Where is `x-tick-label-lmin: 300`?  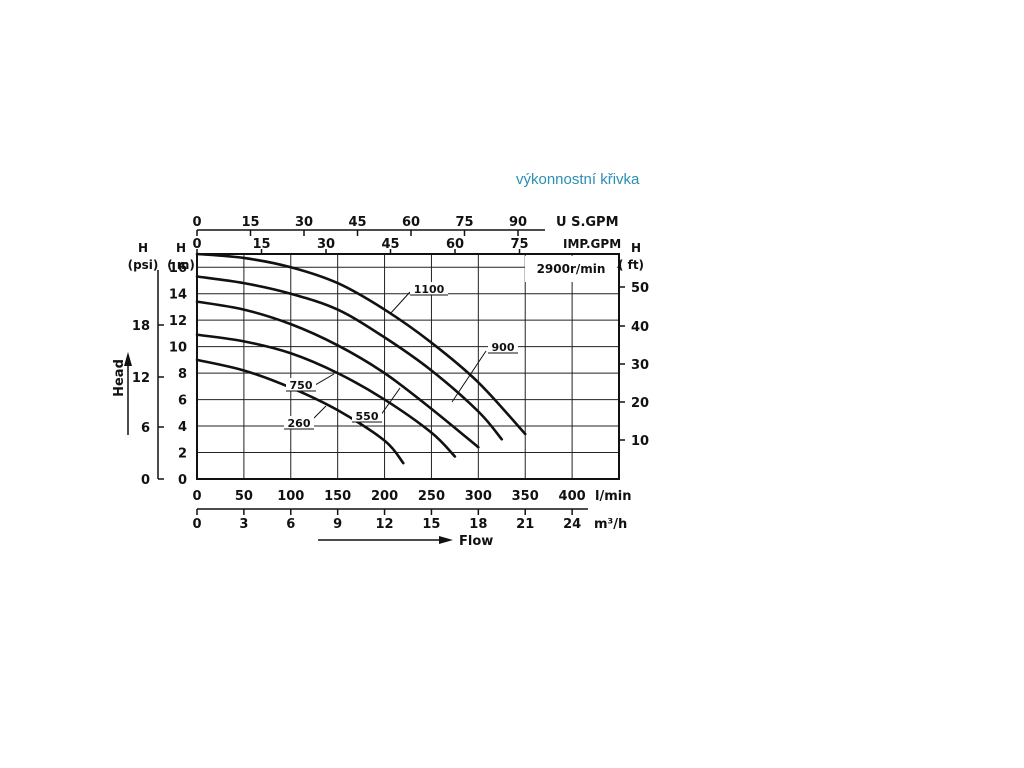 x-tick-label-lmin: 300 is located at coordinates (478, 496).